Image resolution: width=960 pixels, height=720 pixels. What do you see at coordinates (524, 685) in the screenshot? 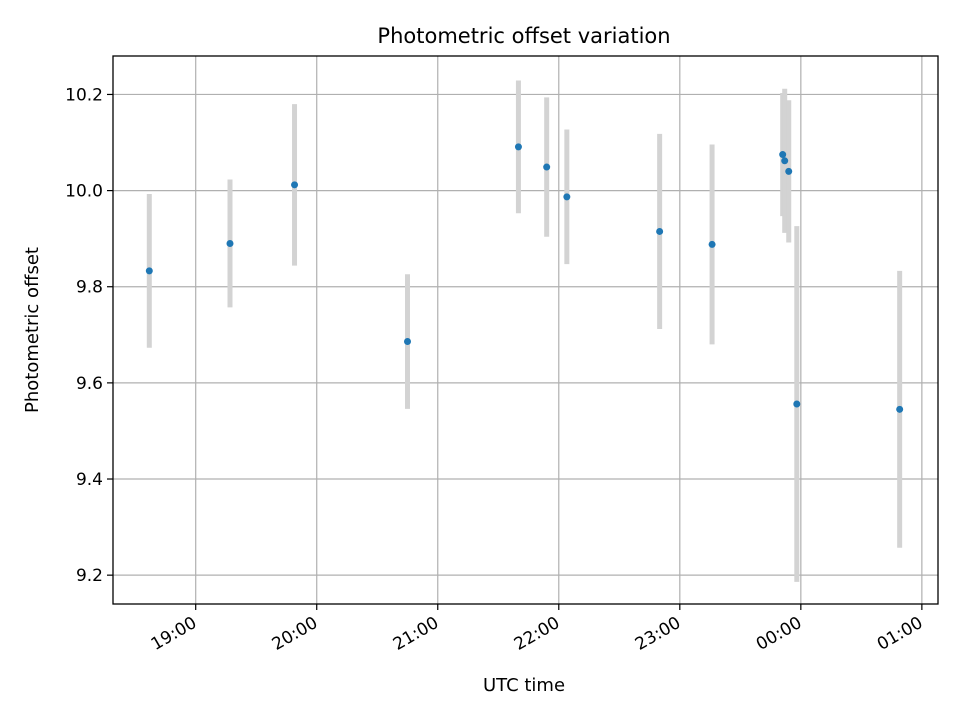
I see `x-axis-label: UTC time` at bounding box center [524, 685].